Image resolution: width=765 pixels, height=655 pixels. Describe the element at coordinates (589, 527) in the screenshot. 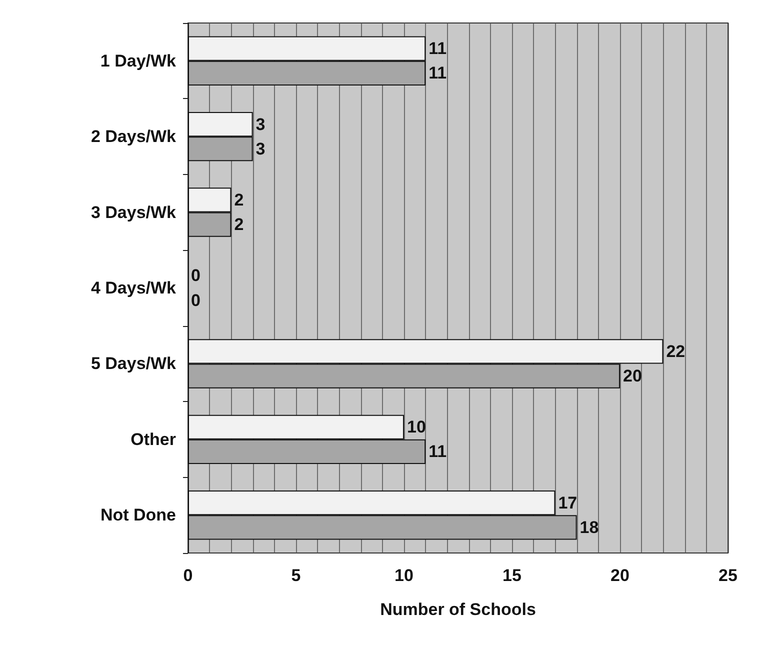

I see `data-label: 18` at that location.